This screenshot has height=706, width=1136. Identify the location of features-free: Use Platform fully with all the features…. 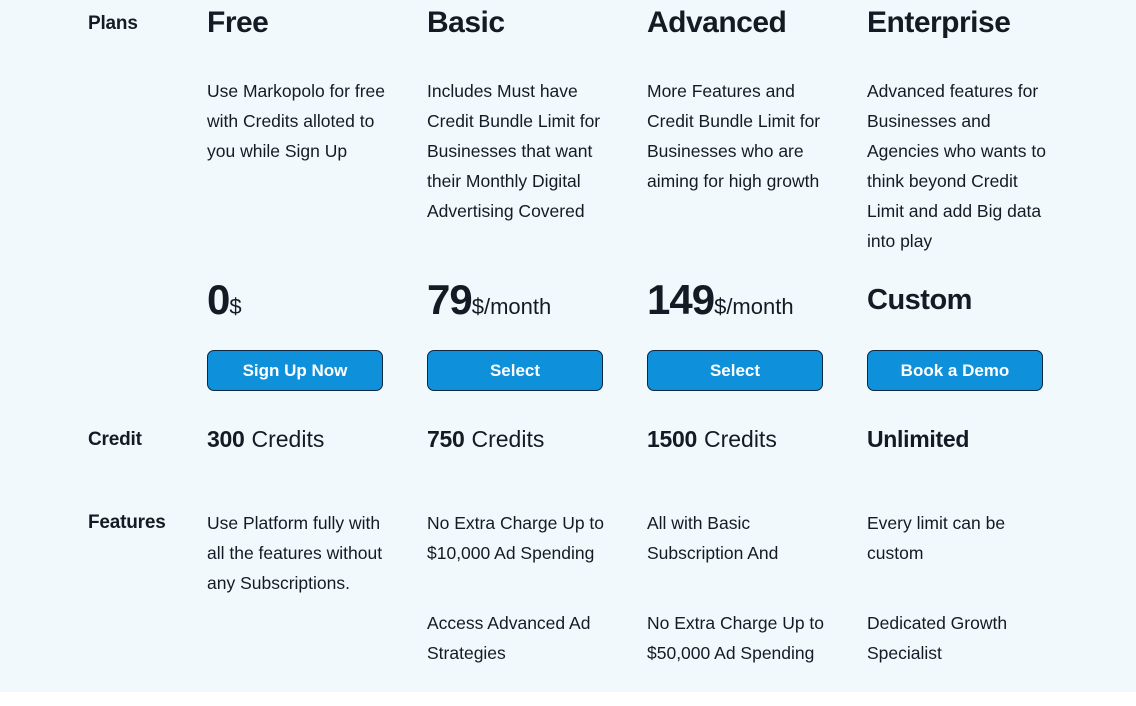
(317, 600).